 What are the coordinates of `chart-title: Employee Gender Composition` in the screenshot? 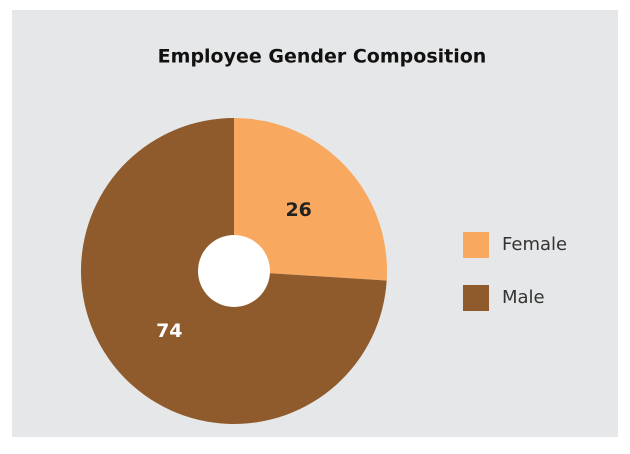 It's located at (322, 57).